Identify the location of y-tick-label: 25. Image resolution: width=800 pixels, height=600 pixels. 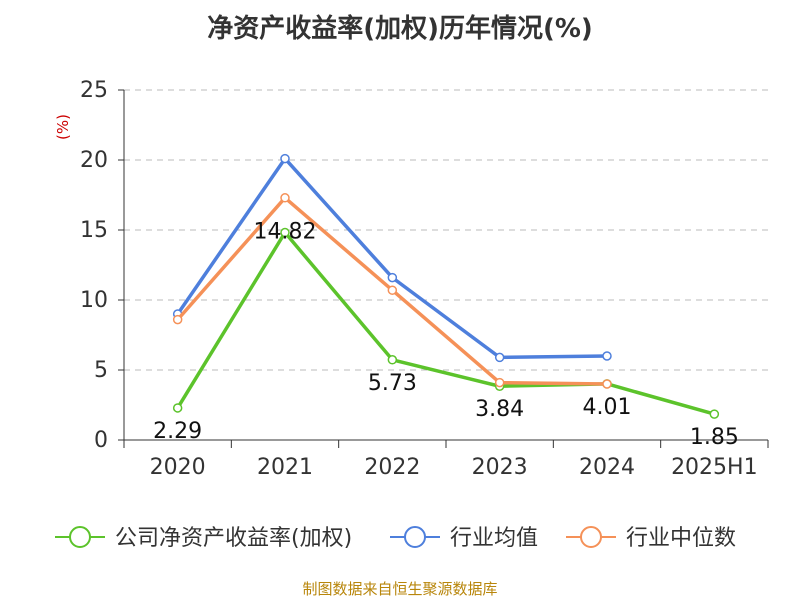
(94, 90).